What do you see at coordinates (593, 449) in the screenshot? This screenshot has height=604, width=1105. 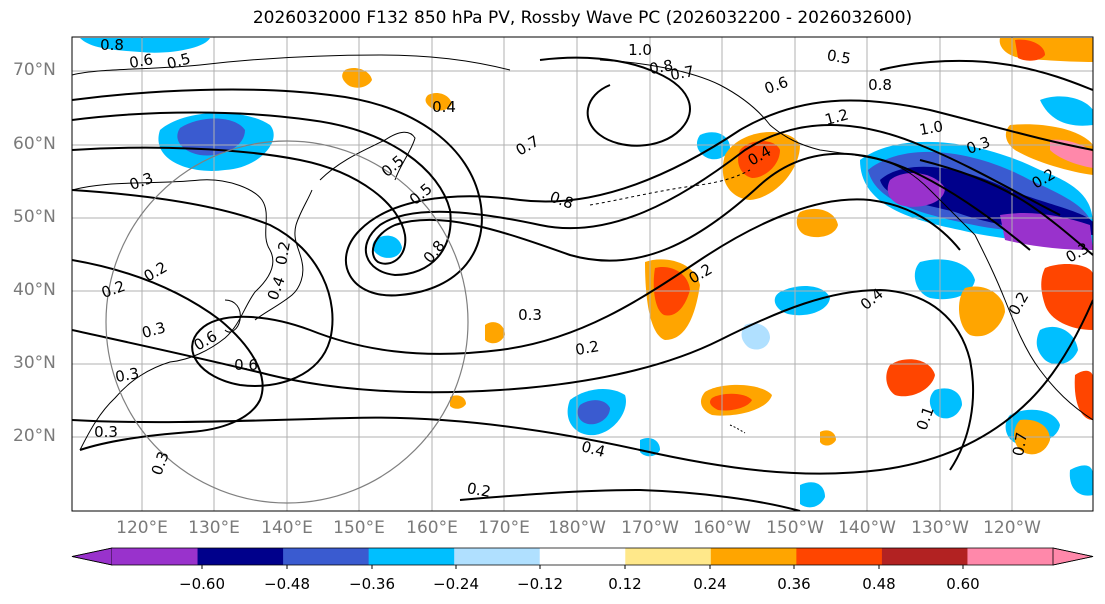 I see `contour-label: 0.4` at bounding box center [593, 449].